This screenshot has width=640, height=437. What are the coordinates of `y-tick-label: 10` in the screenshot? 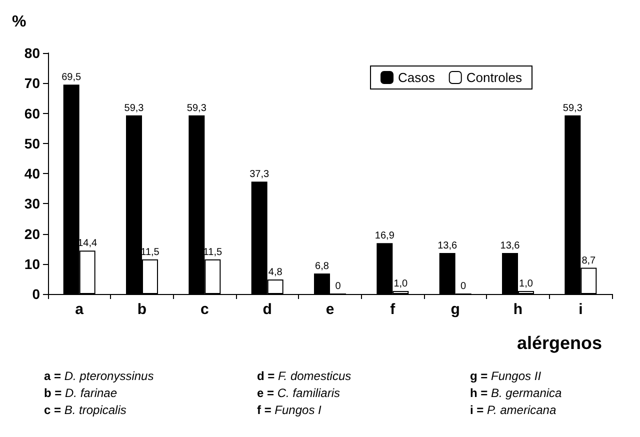 It's located at (32, 264).